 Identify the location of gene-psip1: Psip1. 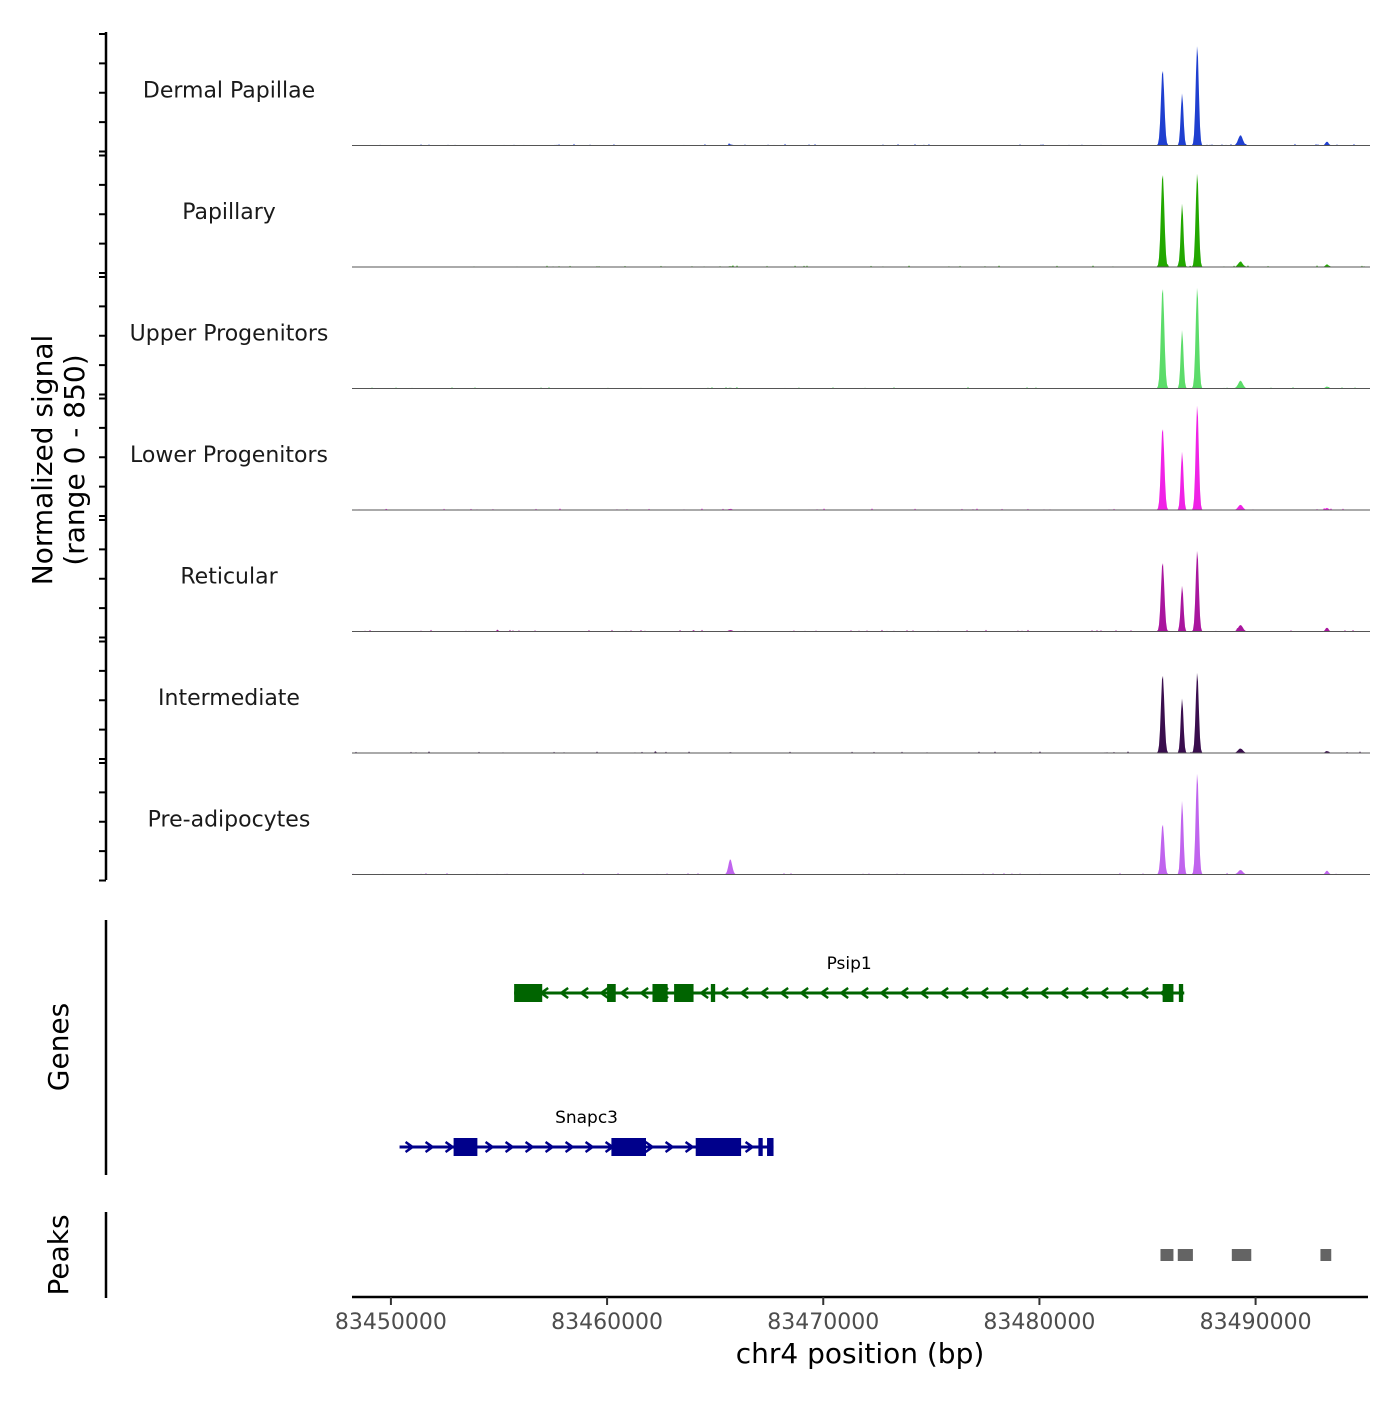
(849, 978).